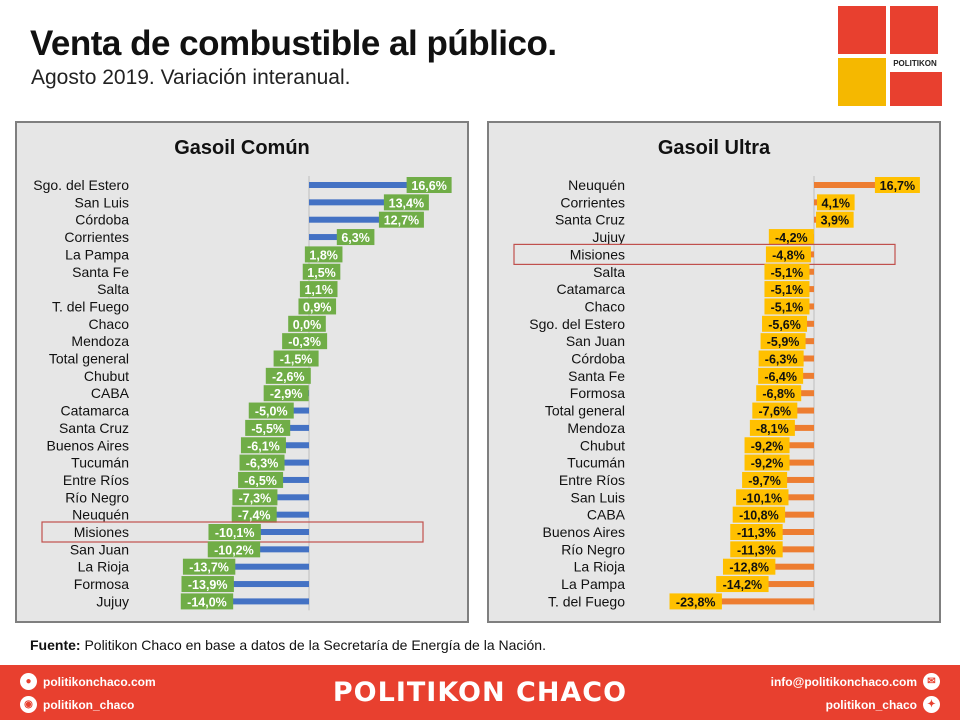  I want to click on bar-formosa, so click(259, 584).